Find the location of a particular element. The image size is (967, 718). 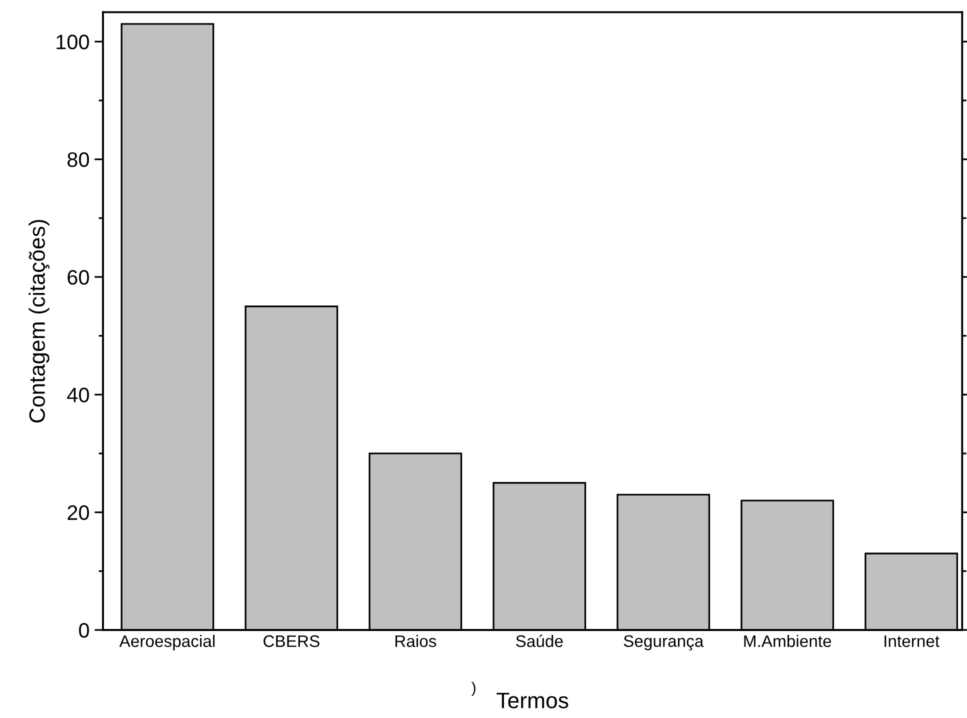

y-tick-label: 60 is located at coordinates (78, 277).